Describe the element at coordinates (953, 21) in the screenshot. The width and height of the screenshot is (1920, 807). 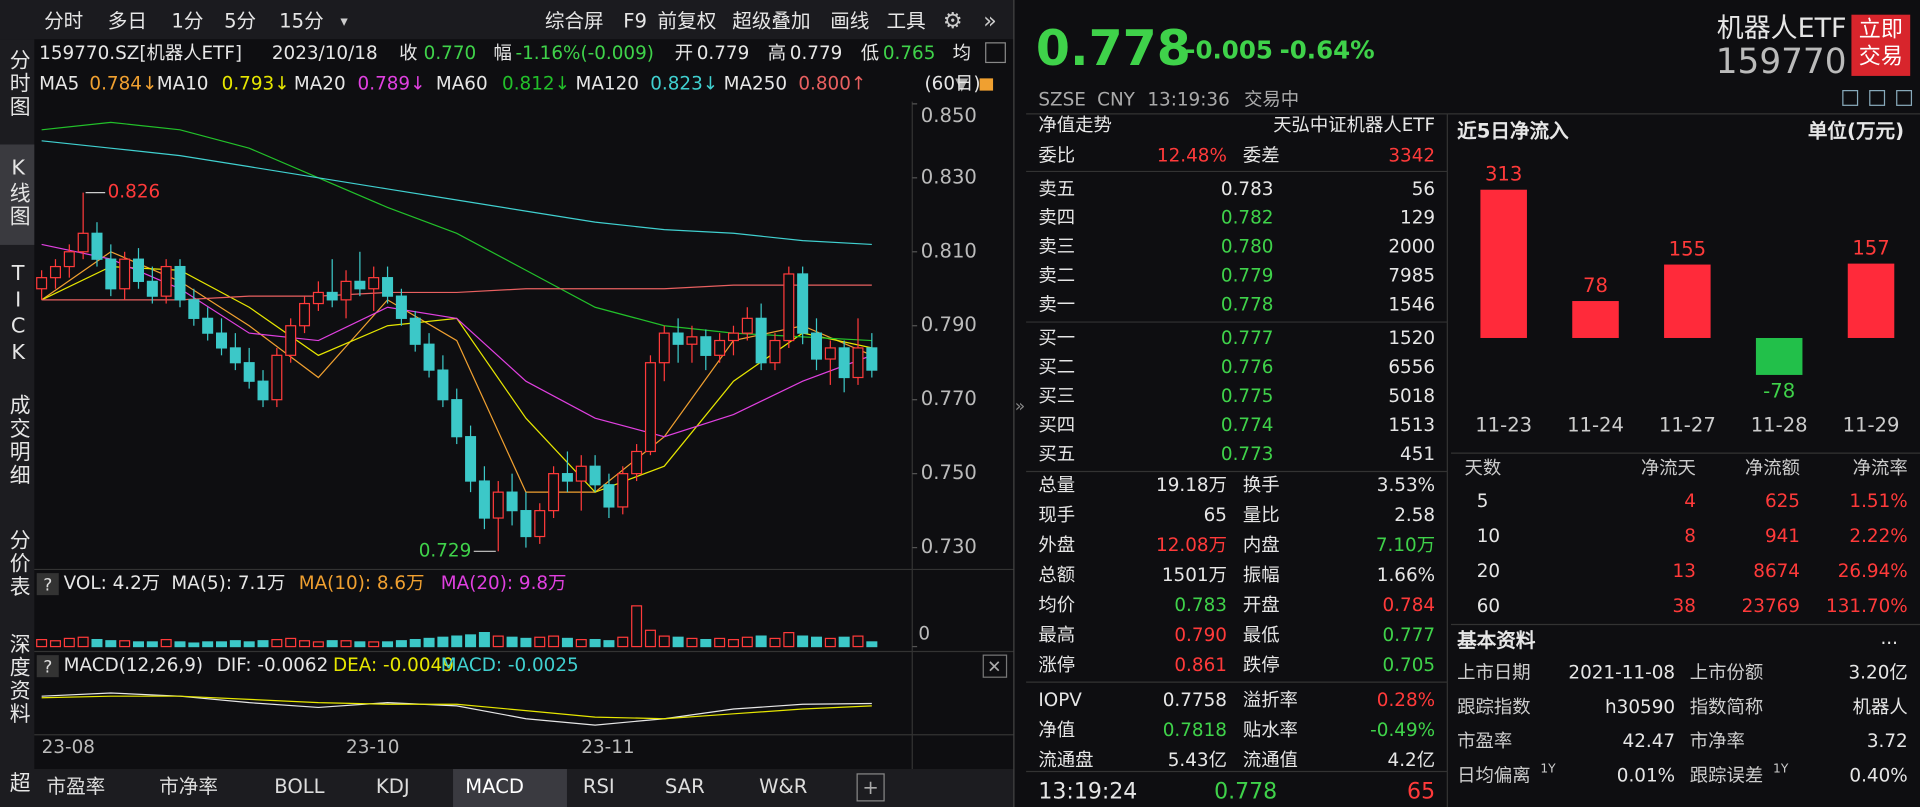
I see `settings-icon: ⚙` at that location.